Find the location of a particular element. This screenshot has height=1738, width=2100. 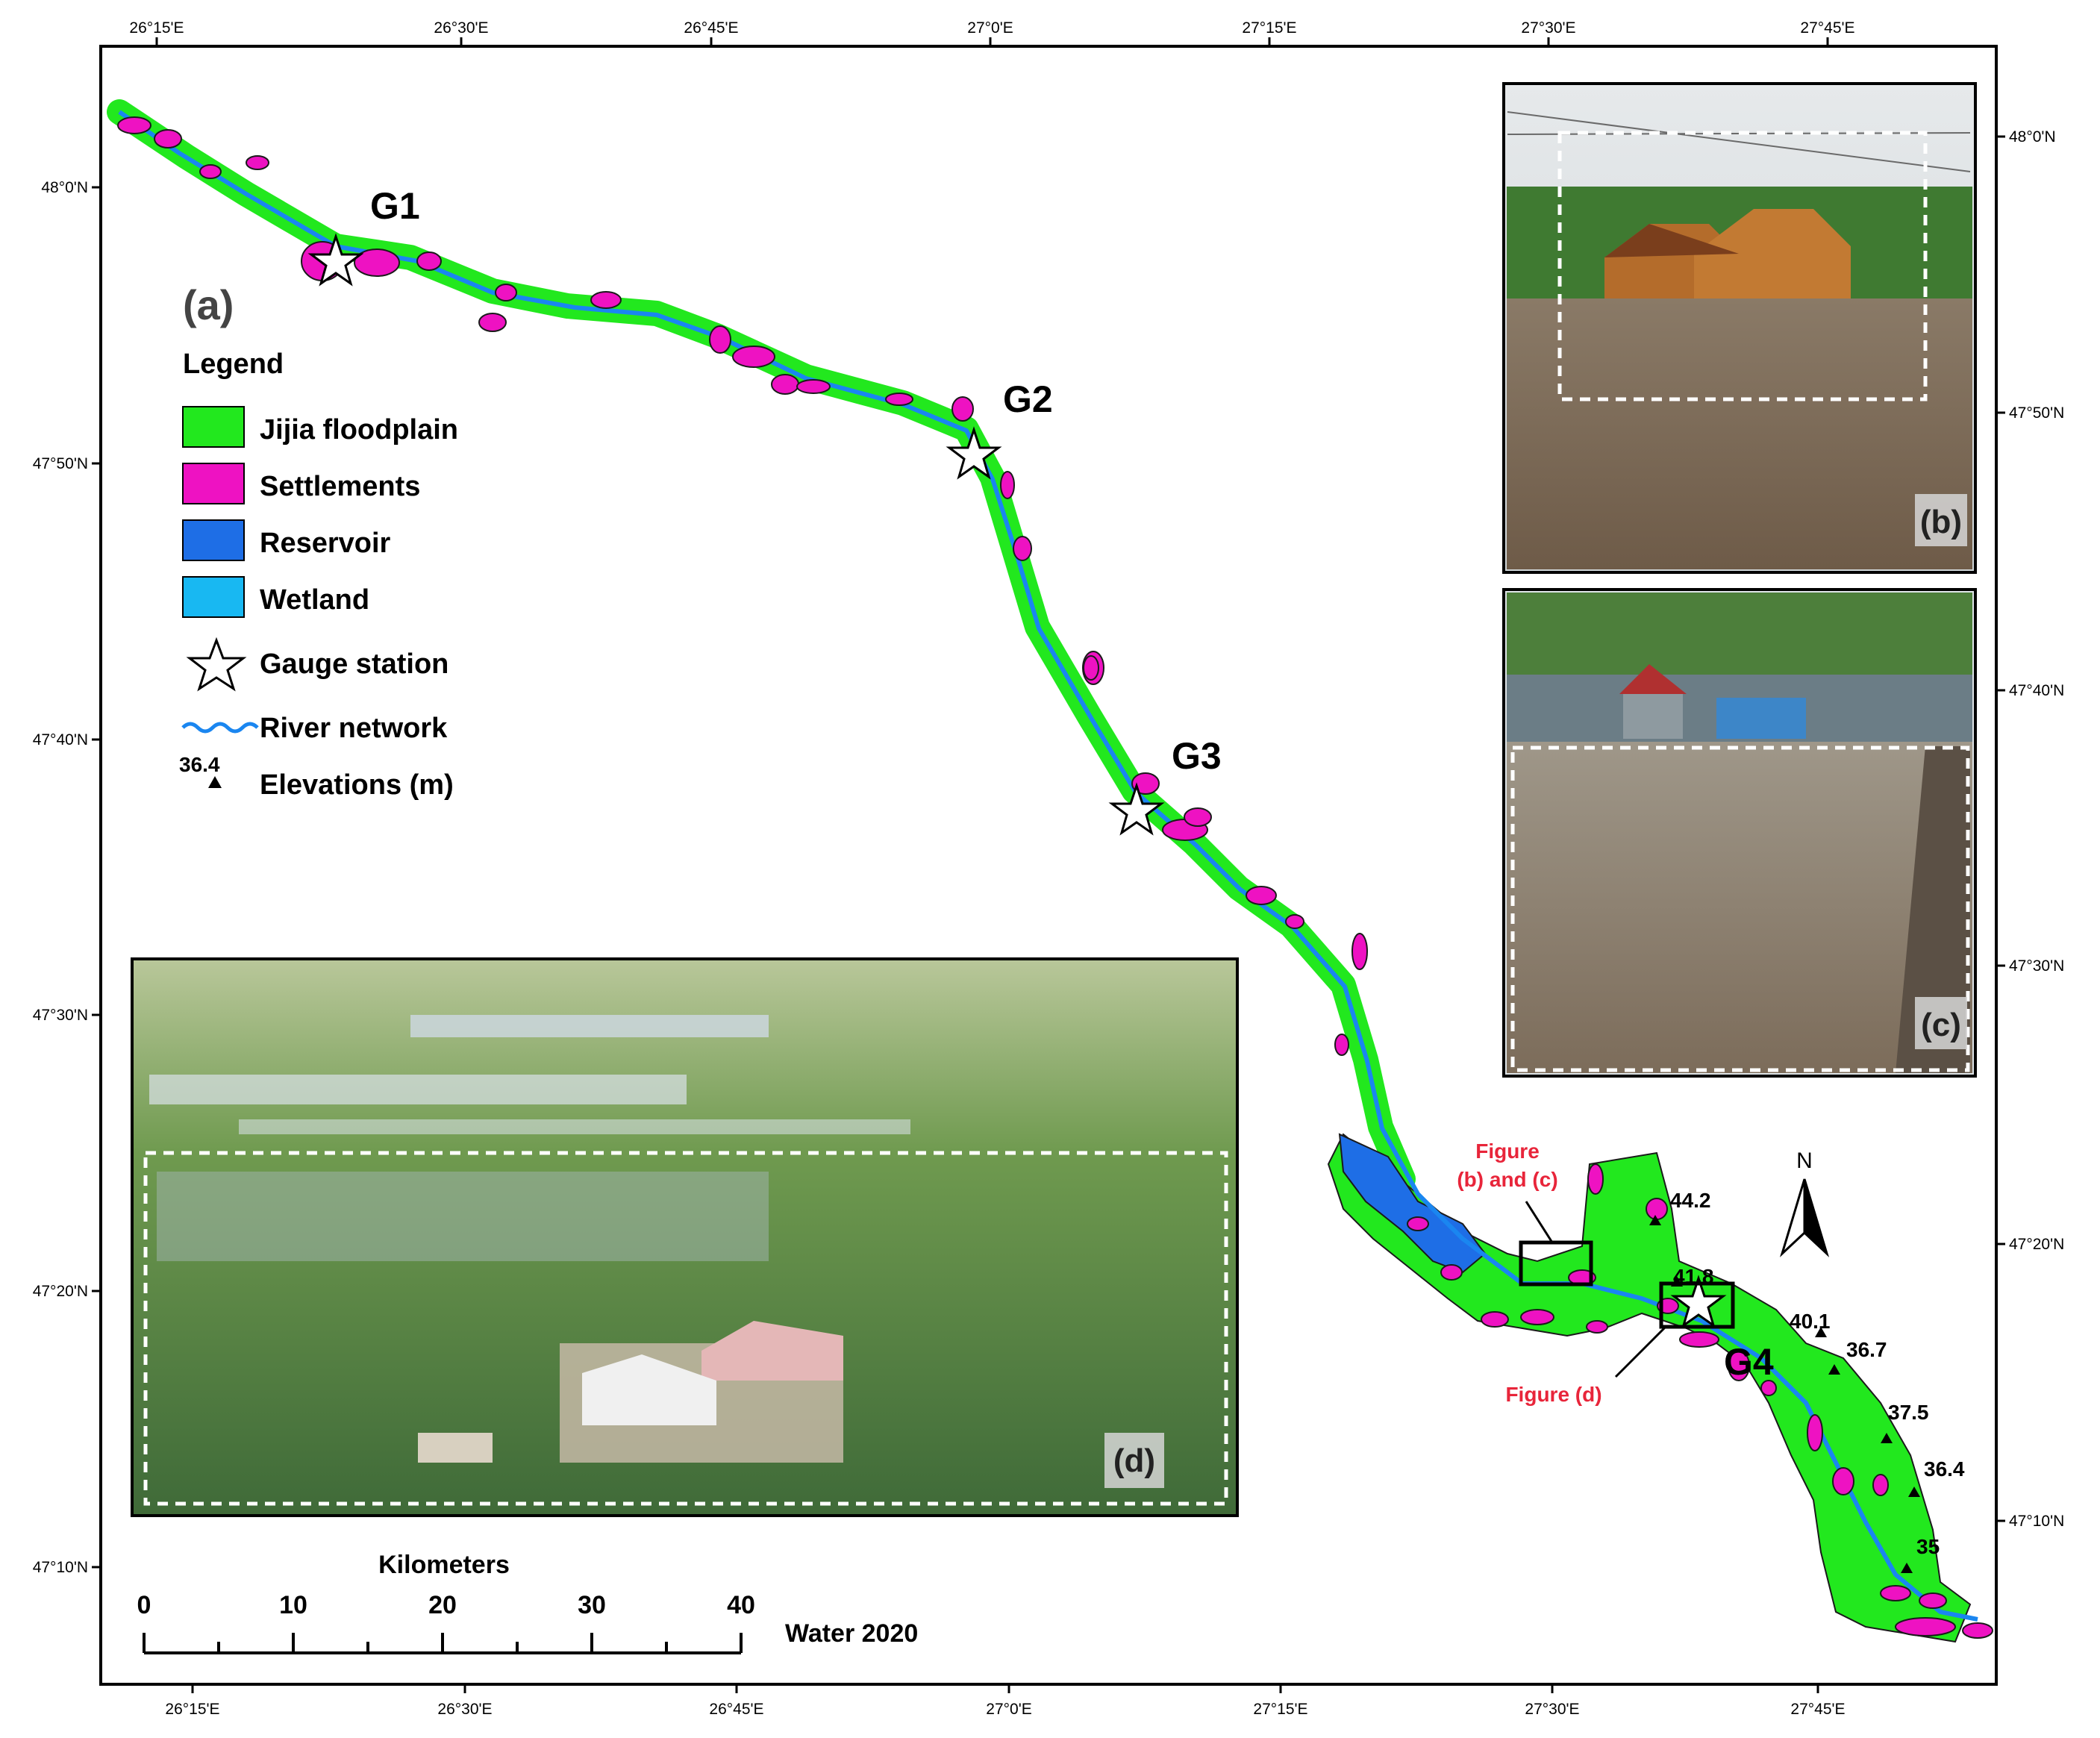

left-tick-label: 47°20'N is located at coordinates (61, 1291).